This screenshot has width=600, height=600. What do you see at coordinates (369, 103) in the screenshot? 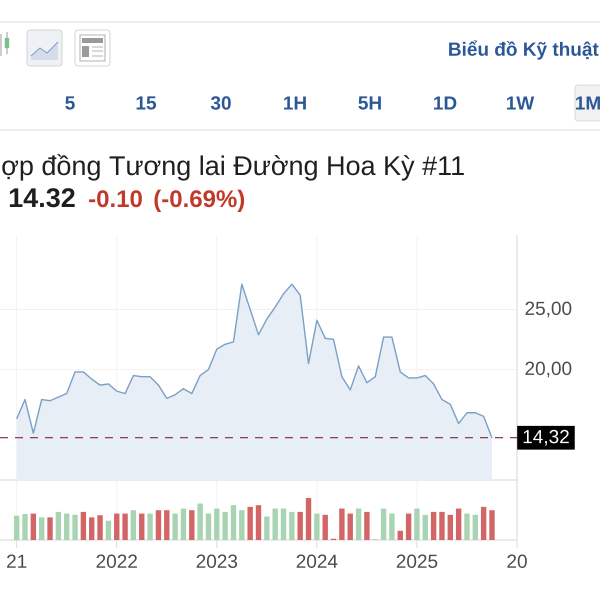
I see `text: 5H` at bounding box center [369, 103].